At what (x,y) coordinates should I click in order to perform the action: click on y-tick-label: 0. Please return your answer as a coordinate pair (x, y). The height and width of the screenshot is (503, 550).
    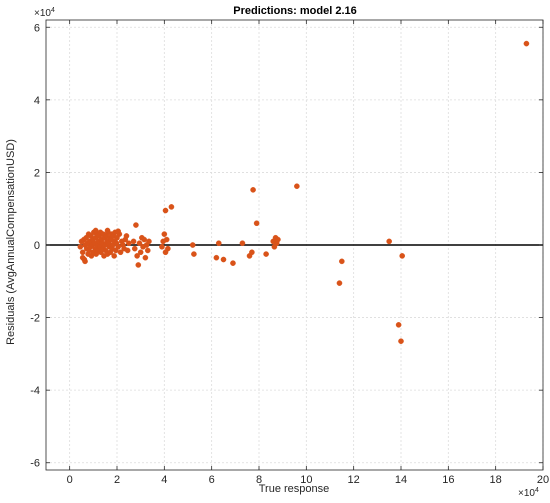
    Looking at the image, I should click on (37, 246).